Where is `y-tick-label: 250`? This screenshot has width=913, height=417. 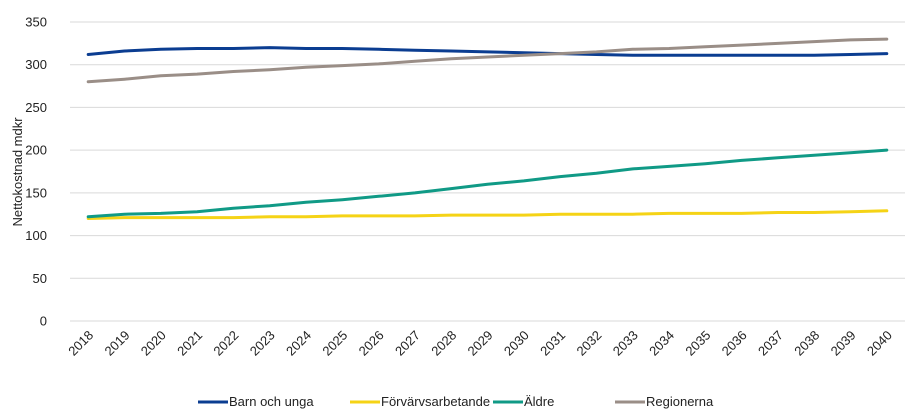
y-tick-label: 250 is located at coordinates (36, 107).